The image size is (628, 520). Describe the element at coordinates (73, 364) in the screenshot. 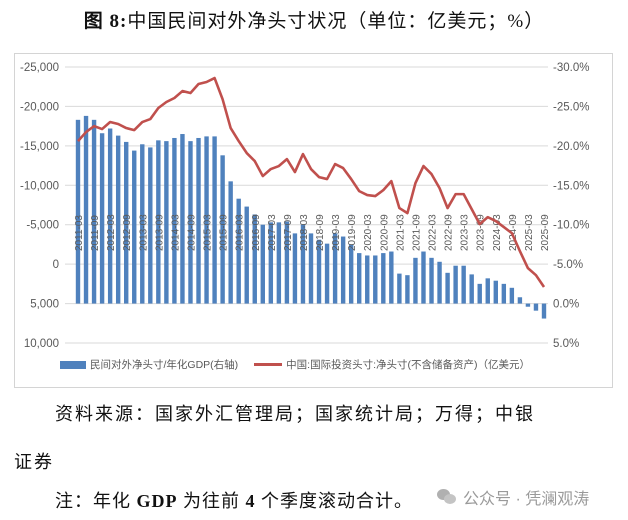

I see `legend-bar-swatch-icon` at that location.